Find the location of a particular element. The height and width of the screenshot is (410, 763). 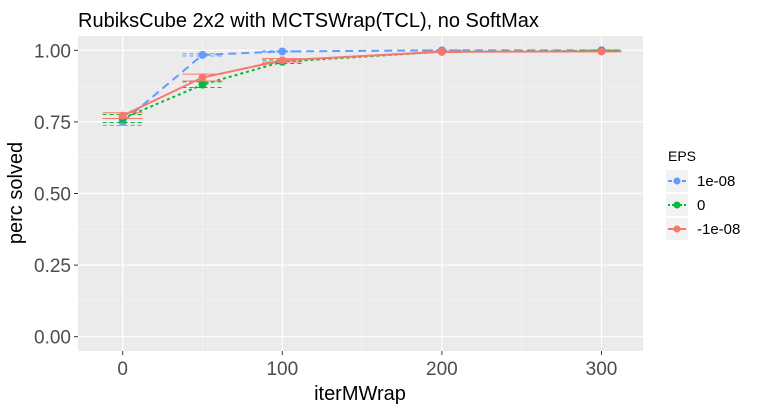

y-tick-label: 1.00 is located at coordinates (52, 51).